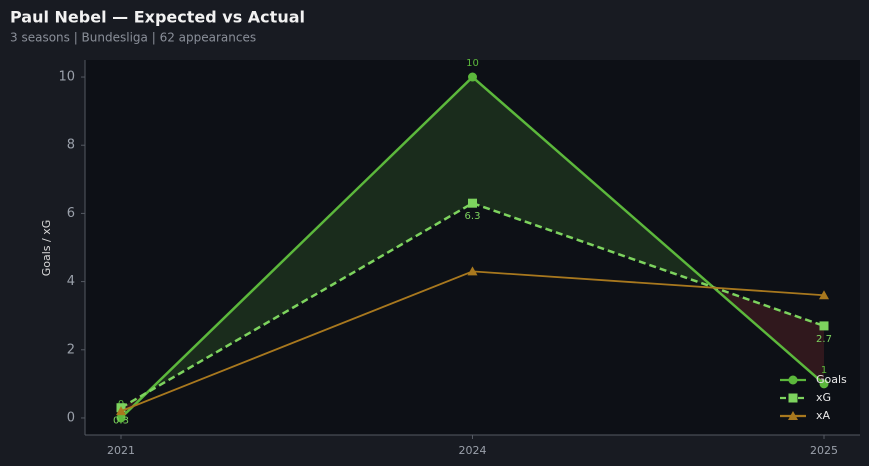 This screenshot has width=869, height=466. Describe the element at coordinates (823, 415) in the screenshot. I see `legend-label: xA` at that location.